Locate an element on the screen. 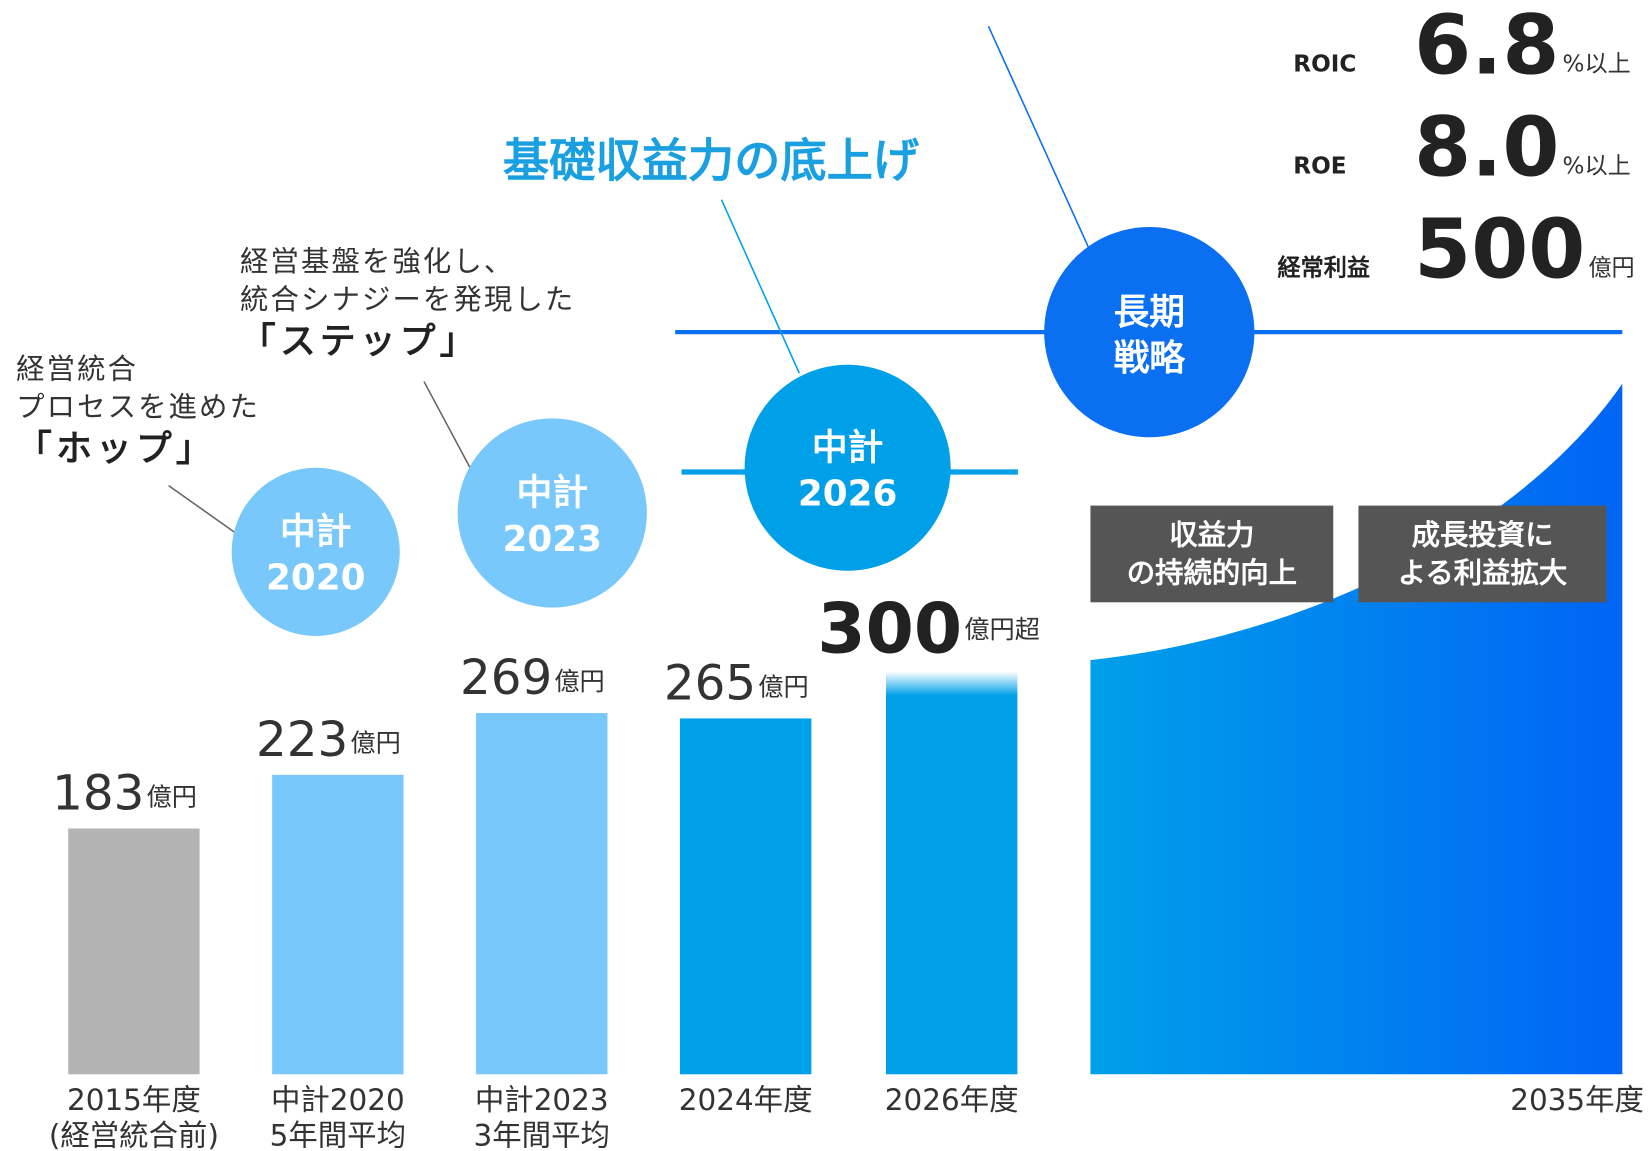 This screenshot has width=1649, height=1151. box-label: の持続的向上 is located at coordinates (1212, 572).